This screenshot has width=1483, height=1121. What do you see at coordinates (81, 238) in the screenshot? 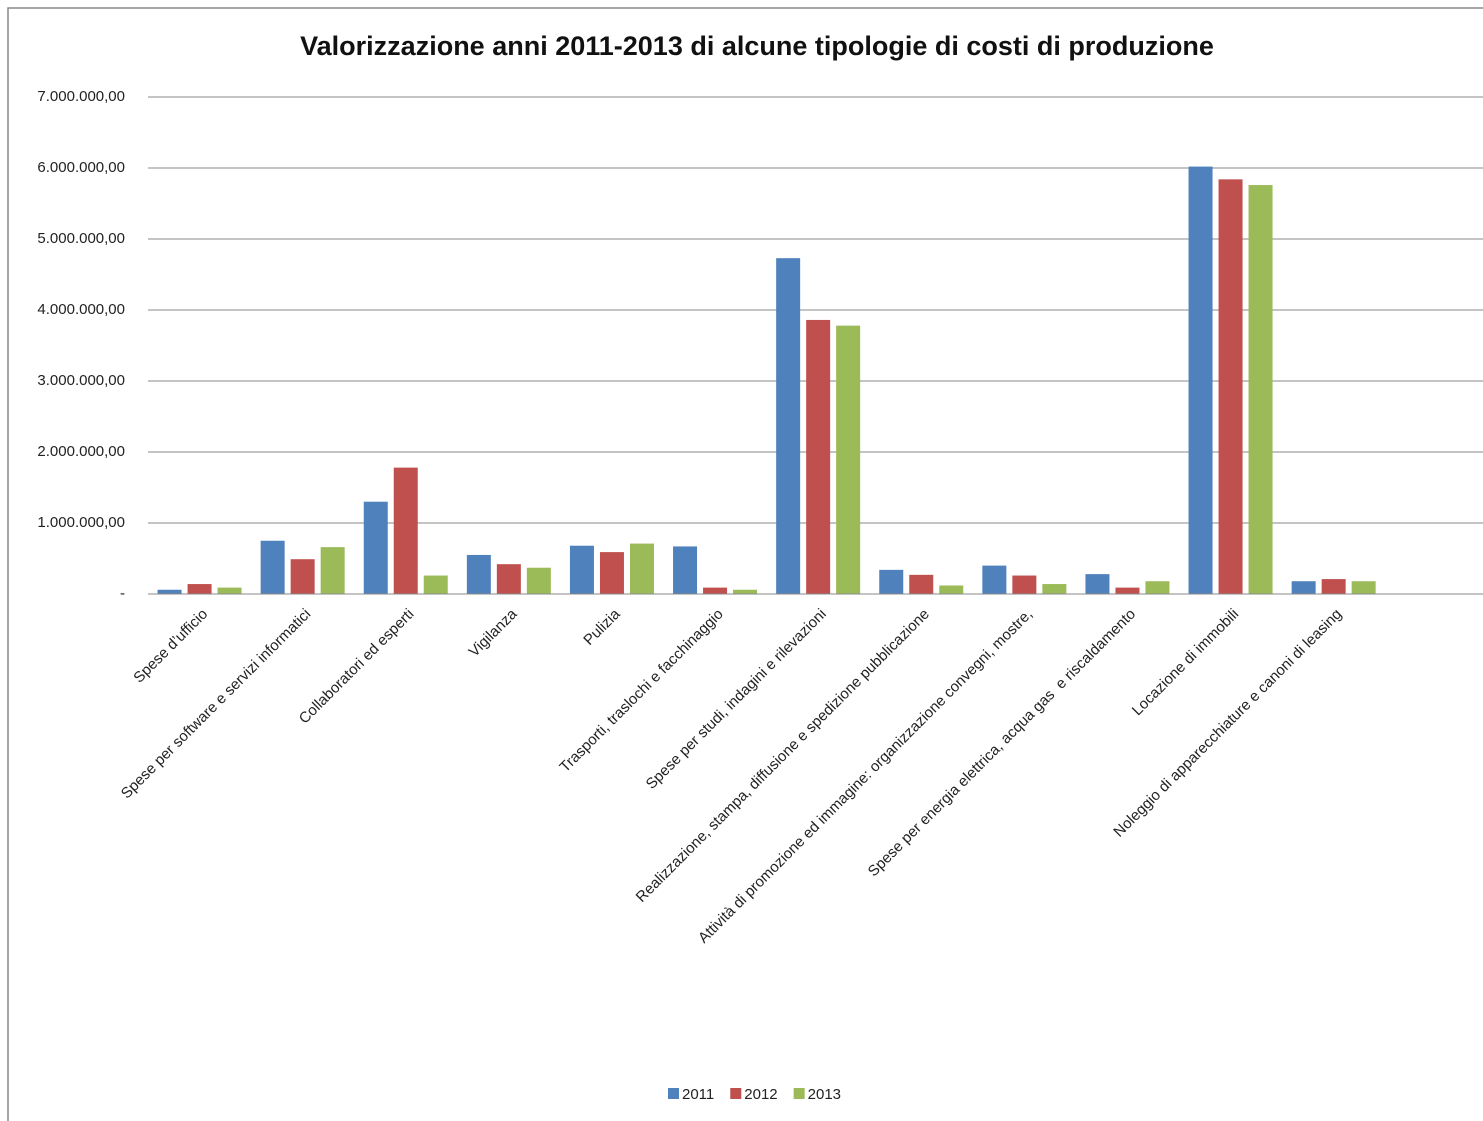
I see `y-tick-label: 5.000.000,00` at bounding box center [81, 238].